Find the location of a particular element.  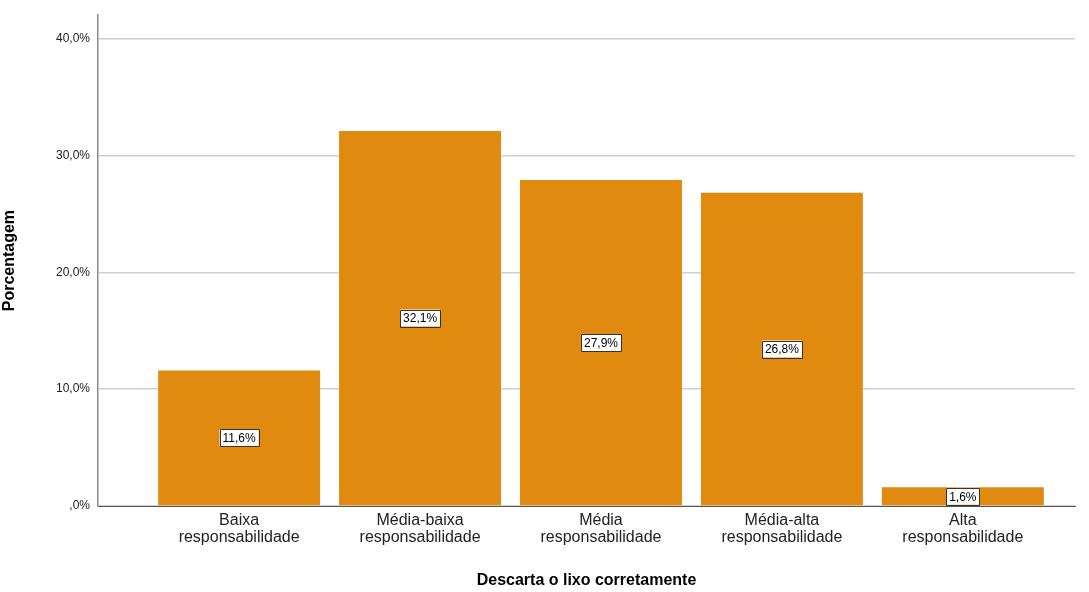

y-tick-label: 10,0% is located at coordinates (73, 388).